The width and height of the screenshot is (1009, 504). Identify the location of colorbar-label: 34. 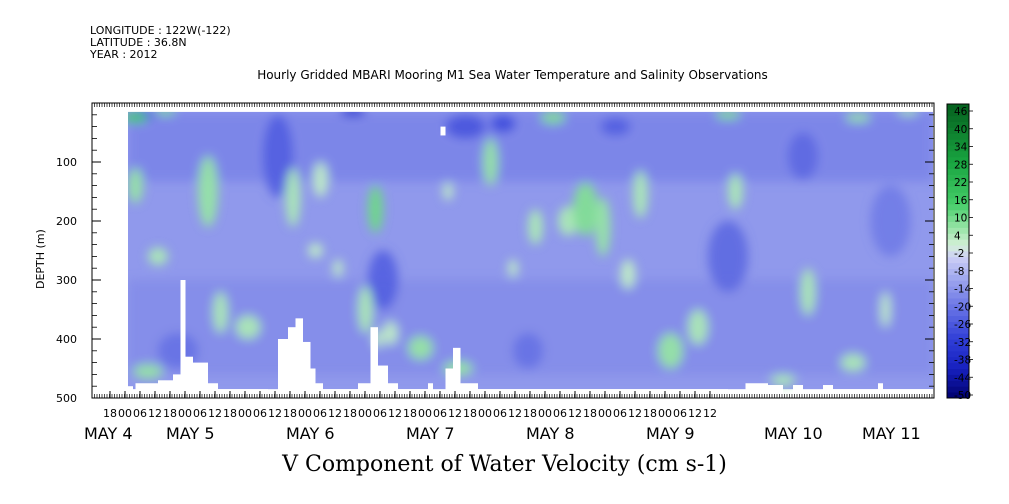
(961, 148).